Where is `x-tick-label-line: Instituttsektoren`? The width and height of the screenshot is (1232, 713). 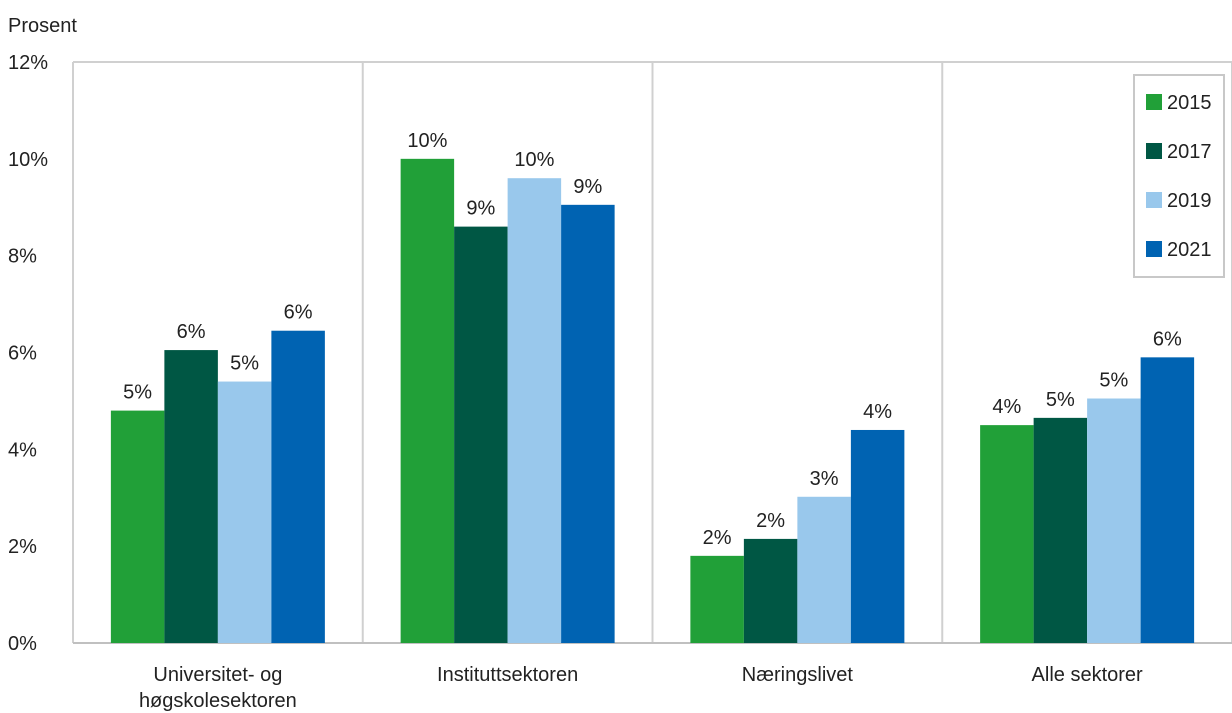 x-tick-label-line: Instituttsektoren is located at coordinates (507, 675).